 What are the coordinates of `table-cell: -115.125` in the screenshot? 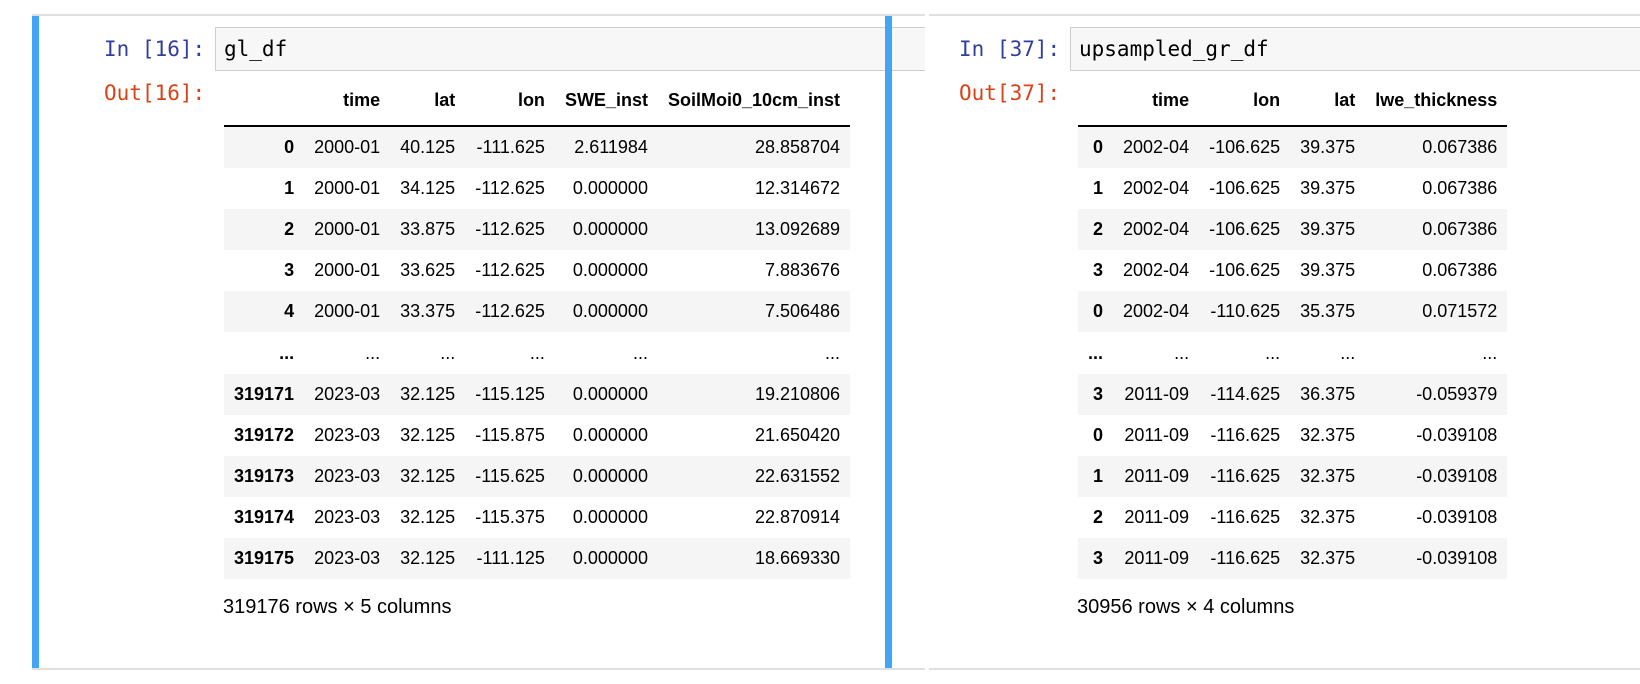 It's located at (510, 394).